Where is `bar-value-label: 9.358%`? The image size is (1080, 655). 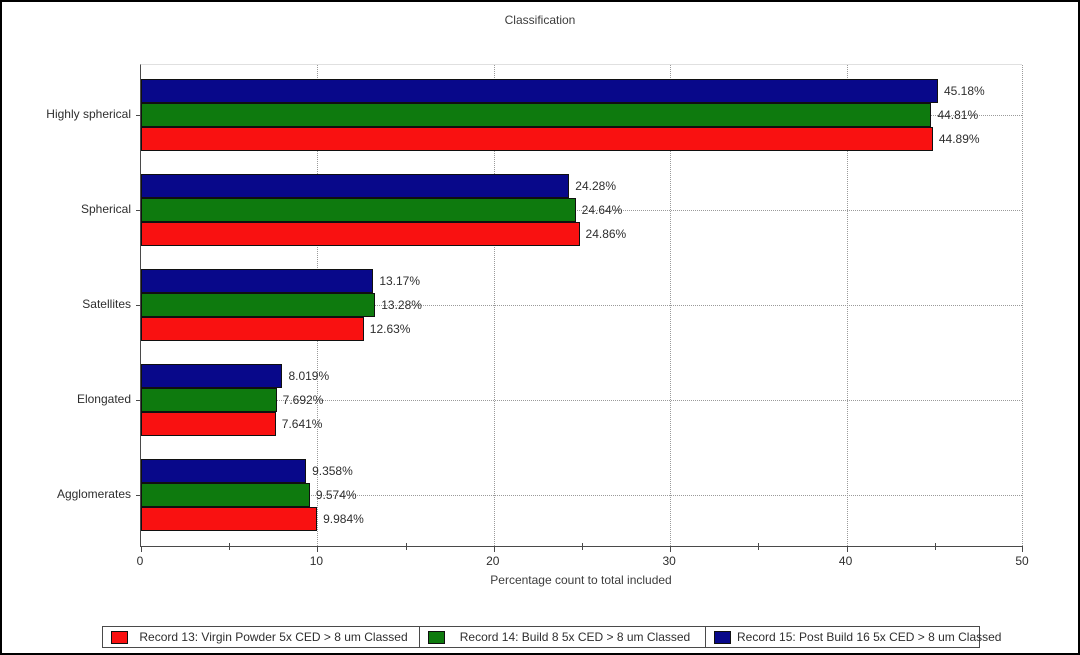 bar-value-label: 9.358% is located at coordinates (332, 471).